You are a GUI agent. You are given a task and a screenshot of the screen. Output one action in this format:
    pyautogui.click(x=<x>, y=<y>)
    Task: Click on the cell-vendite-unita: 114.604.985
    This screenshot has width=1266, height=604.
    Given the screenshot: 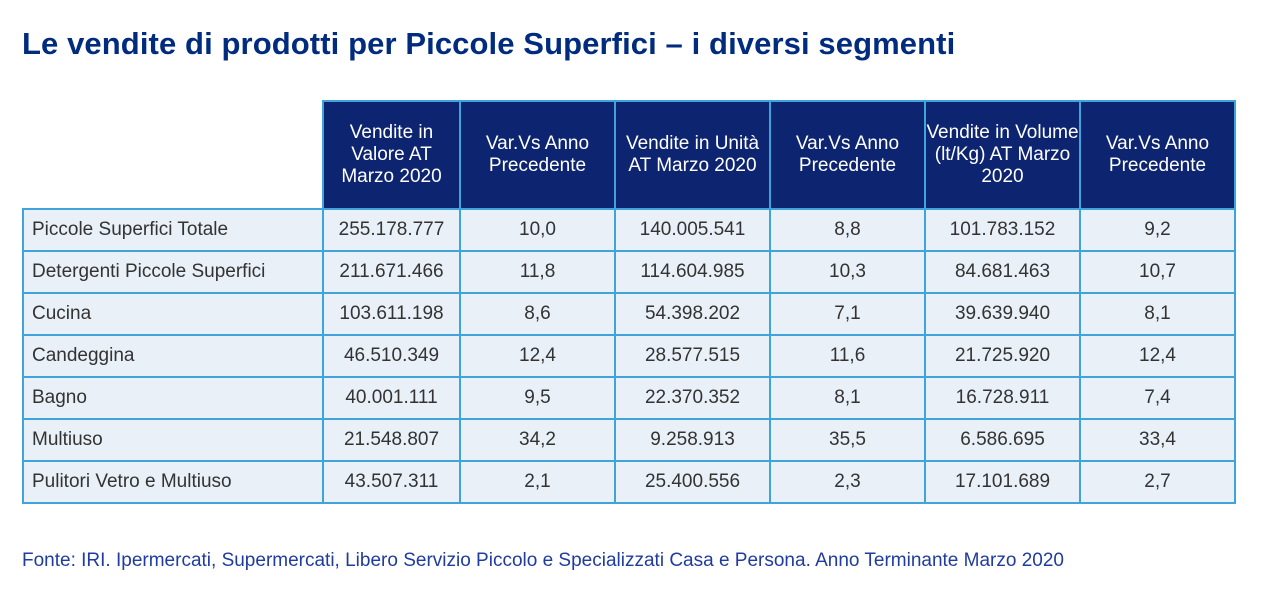 What is the action you would take?
    pyautogui.click(x=692, y=272)
    